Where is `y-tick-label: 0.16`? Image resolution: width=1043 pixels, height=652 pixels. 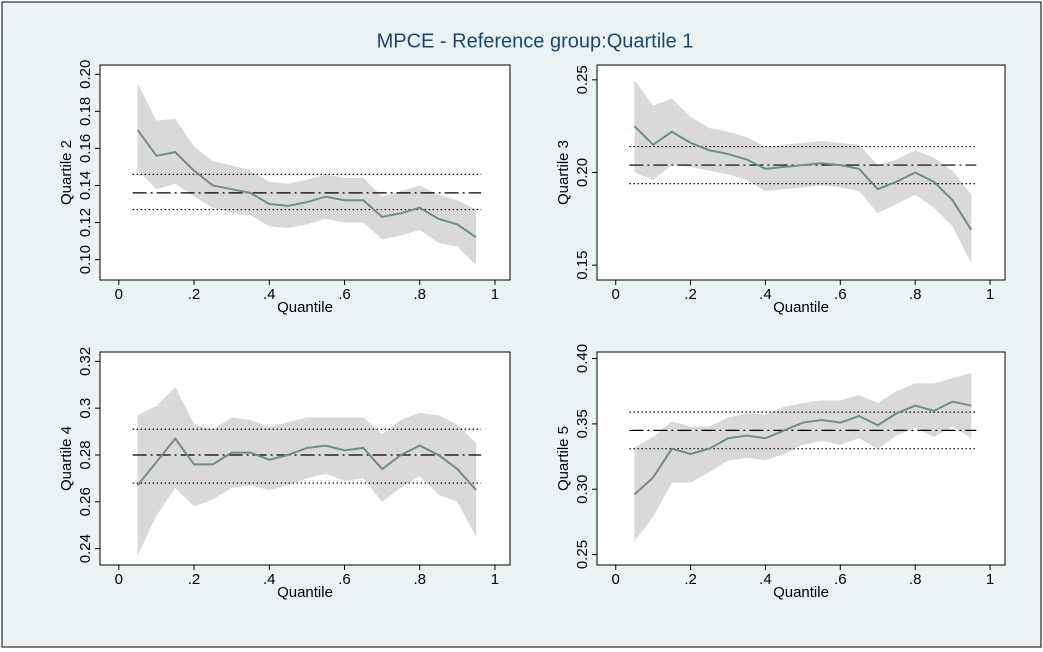
y-tick-label: 0.16 is located at coordinates (85, 148).